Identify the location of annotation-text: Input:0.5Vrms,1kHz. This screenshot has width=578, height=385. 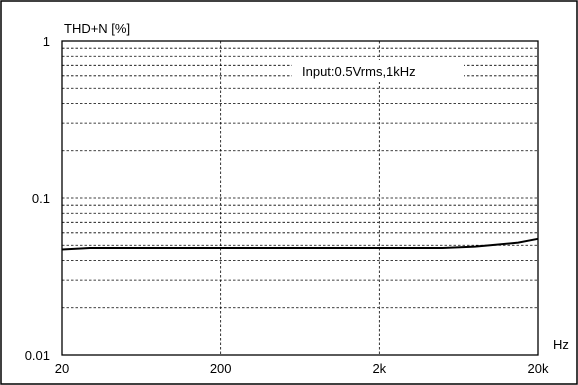
(359, 71).